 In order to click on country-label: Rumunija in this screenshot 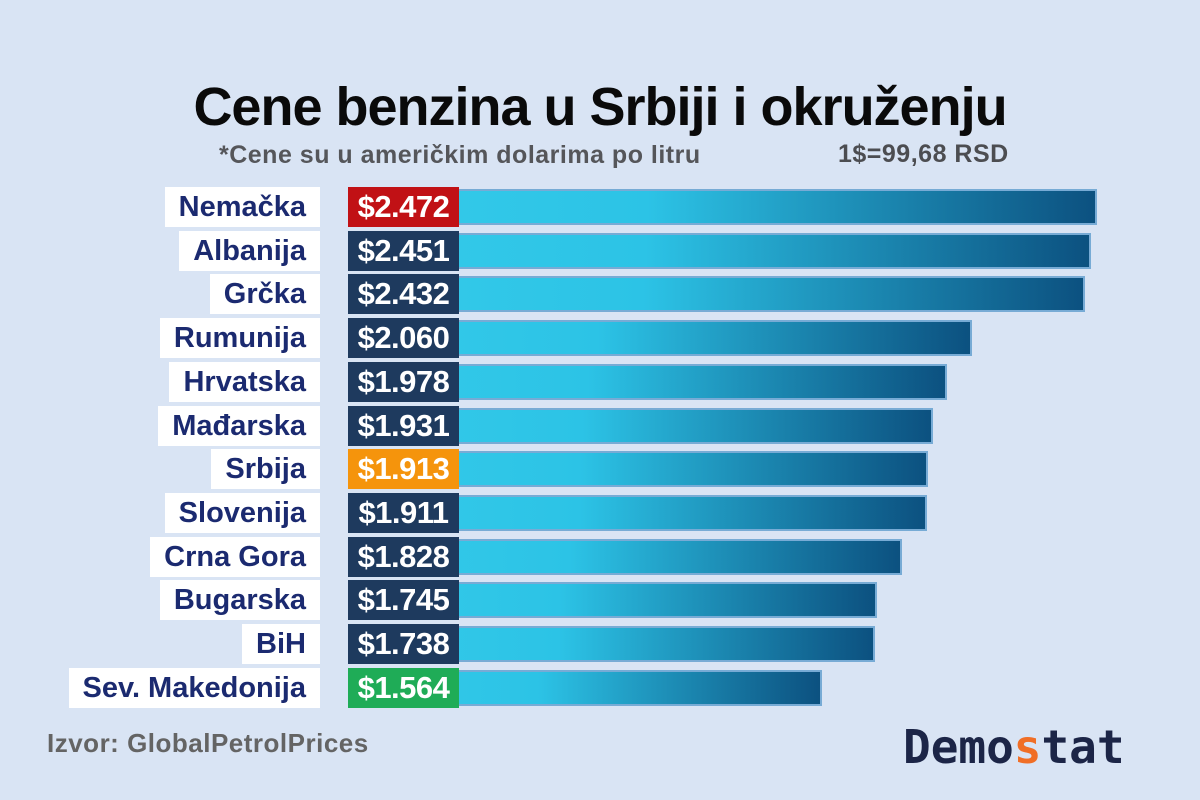, I will do `click(239, 338)`.